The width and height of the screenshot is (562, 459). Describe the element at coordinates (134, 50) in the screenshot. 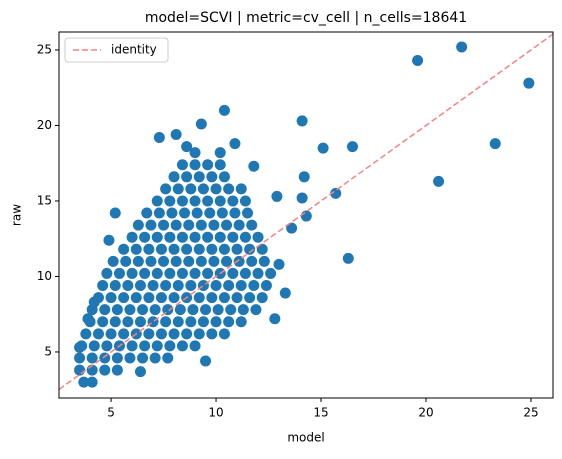

I see `legend-label: identity` at that location.